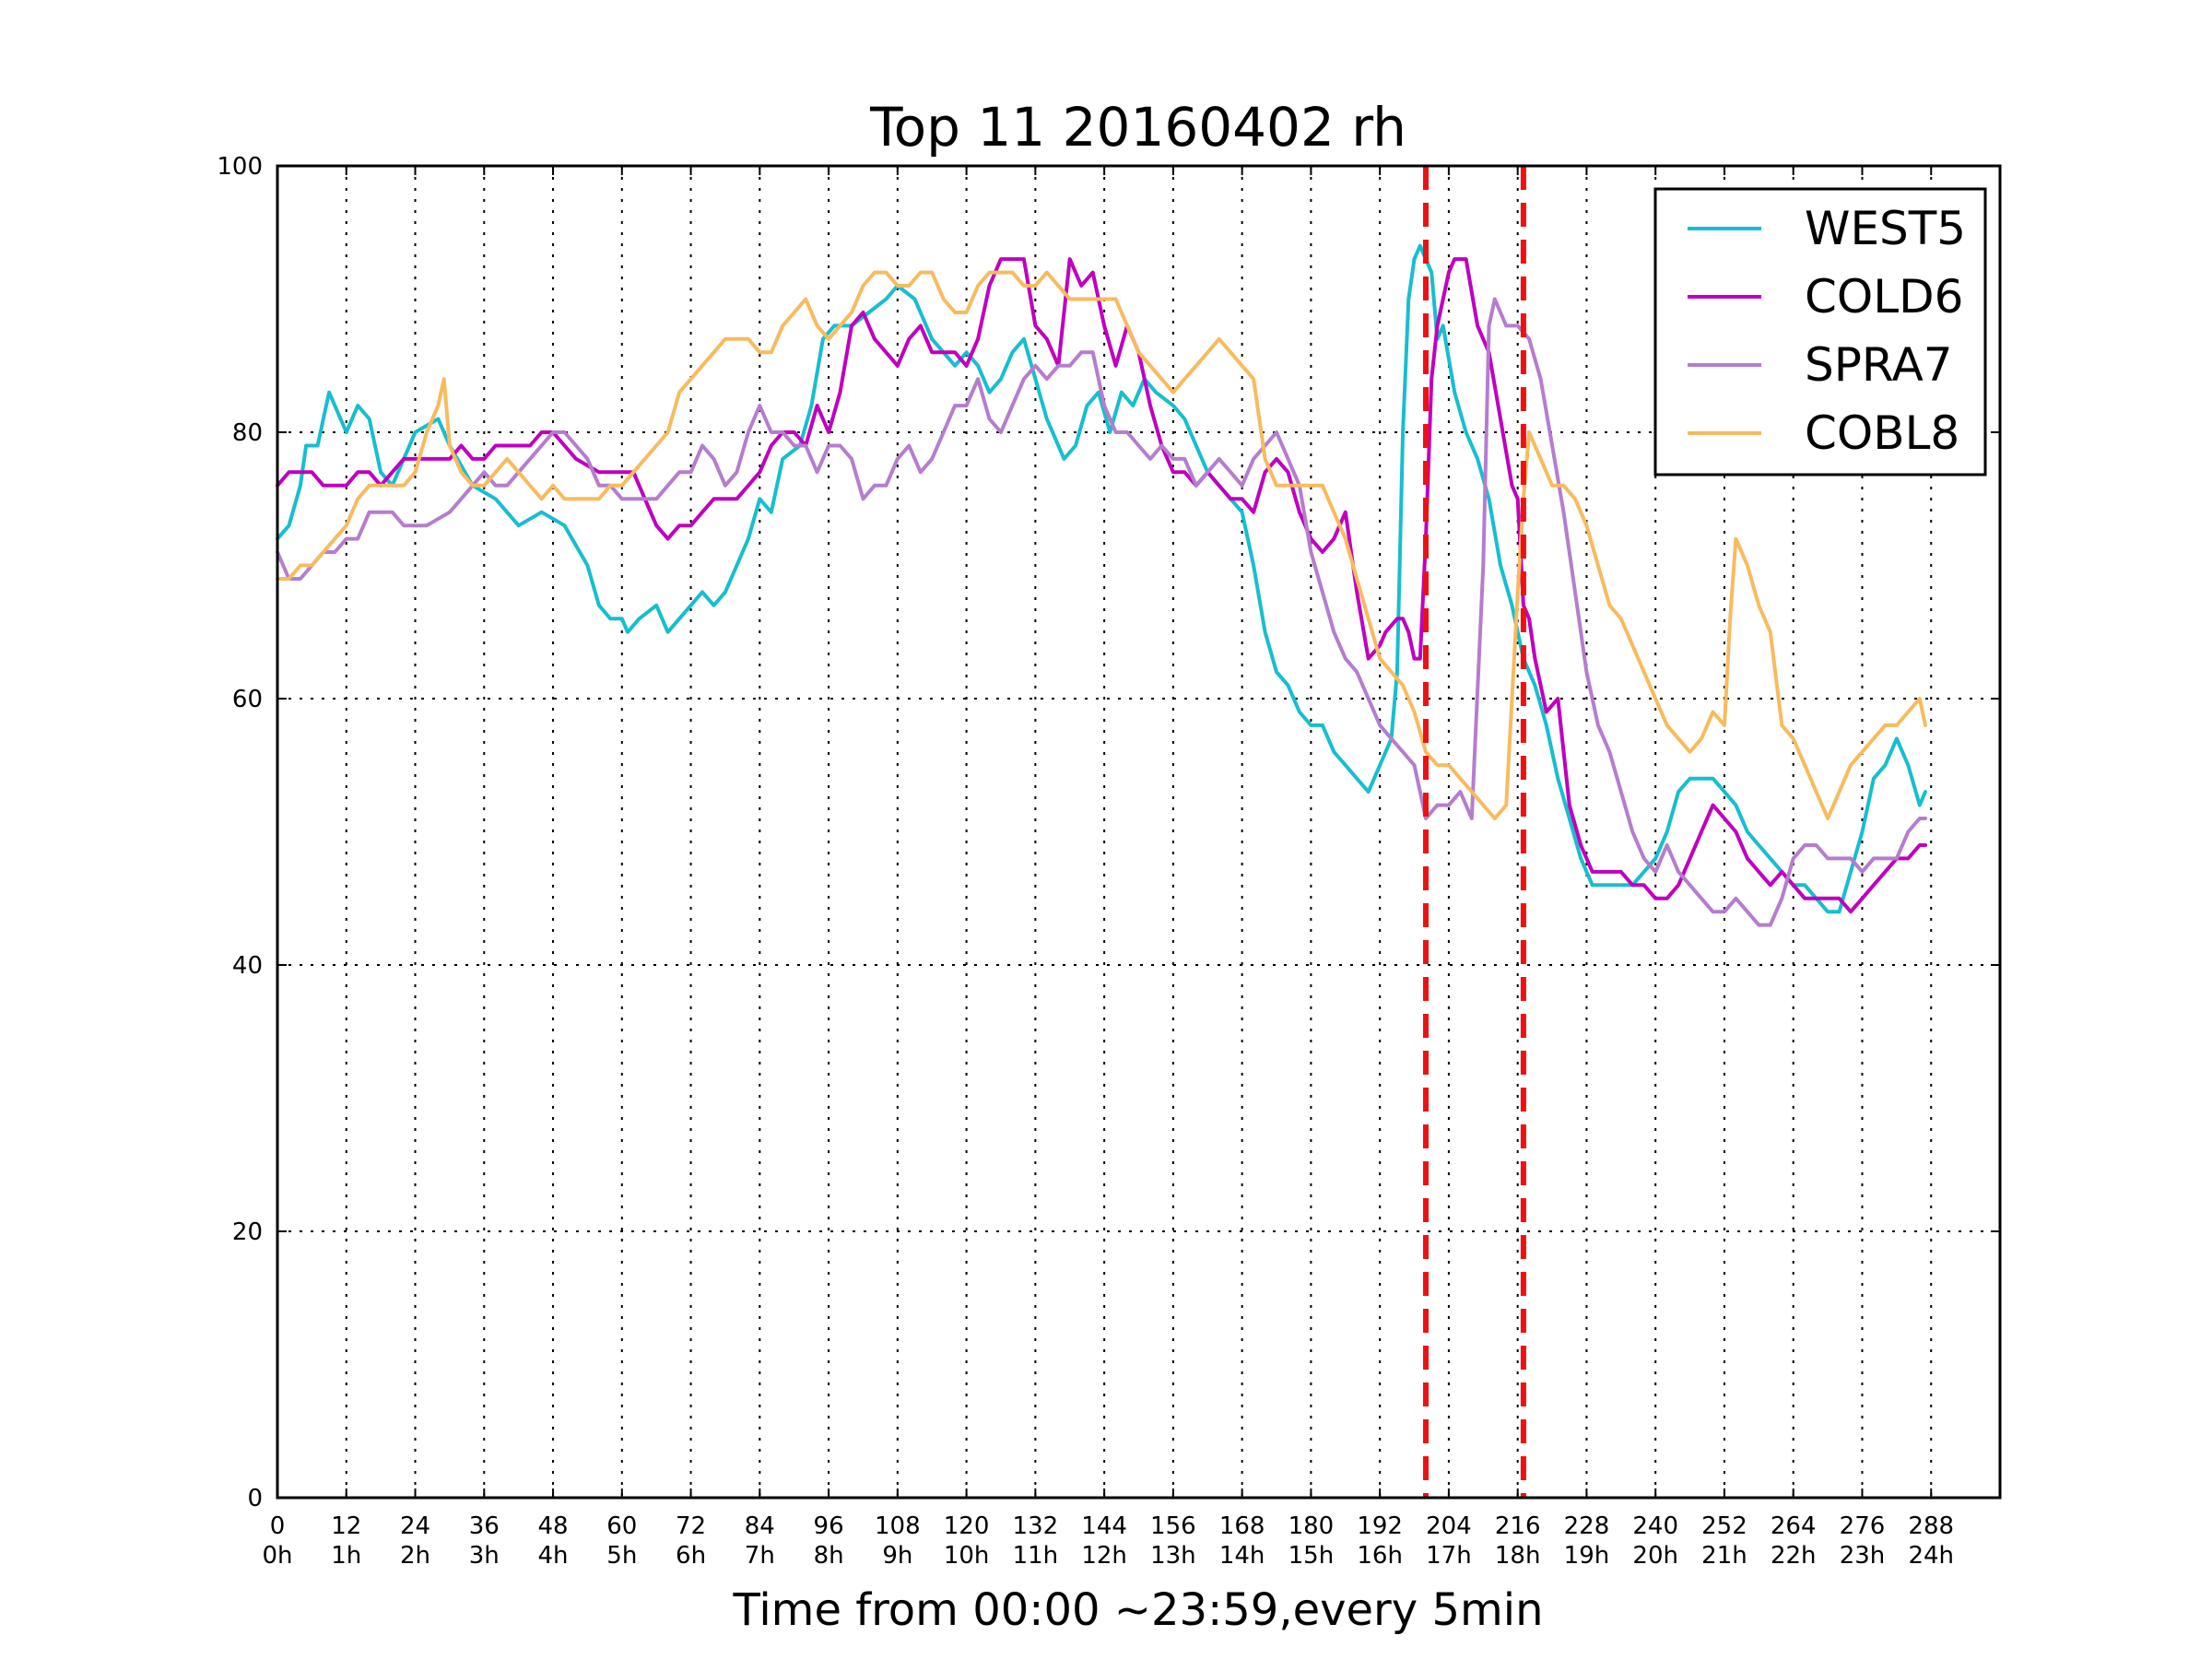  What do you see at coordinates (1036, 1526) in the screenshot?
I see `x-tick-label: 132` at bounding box center [1036, 1526].